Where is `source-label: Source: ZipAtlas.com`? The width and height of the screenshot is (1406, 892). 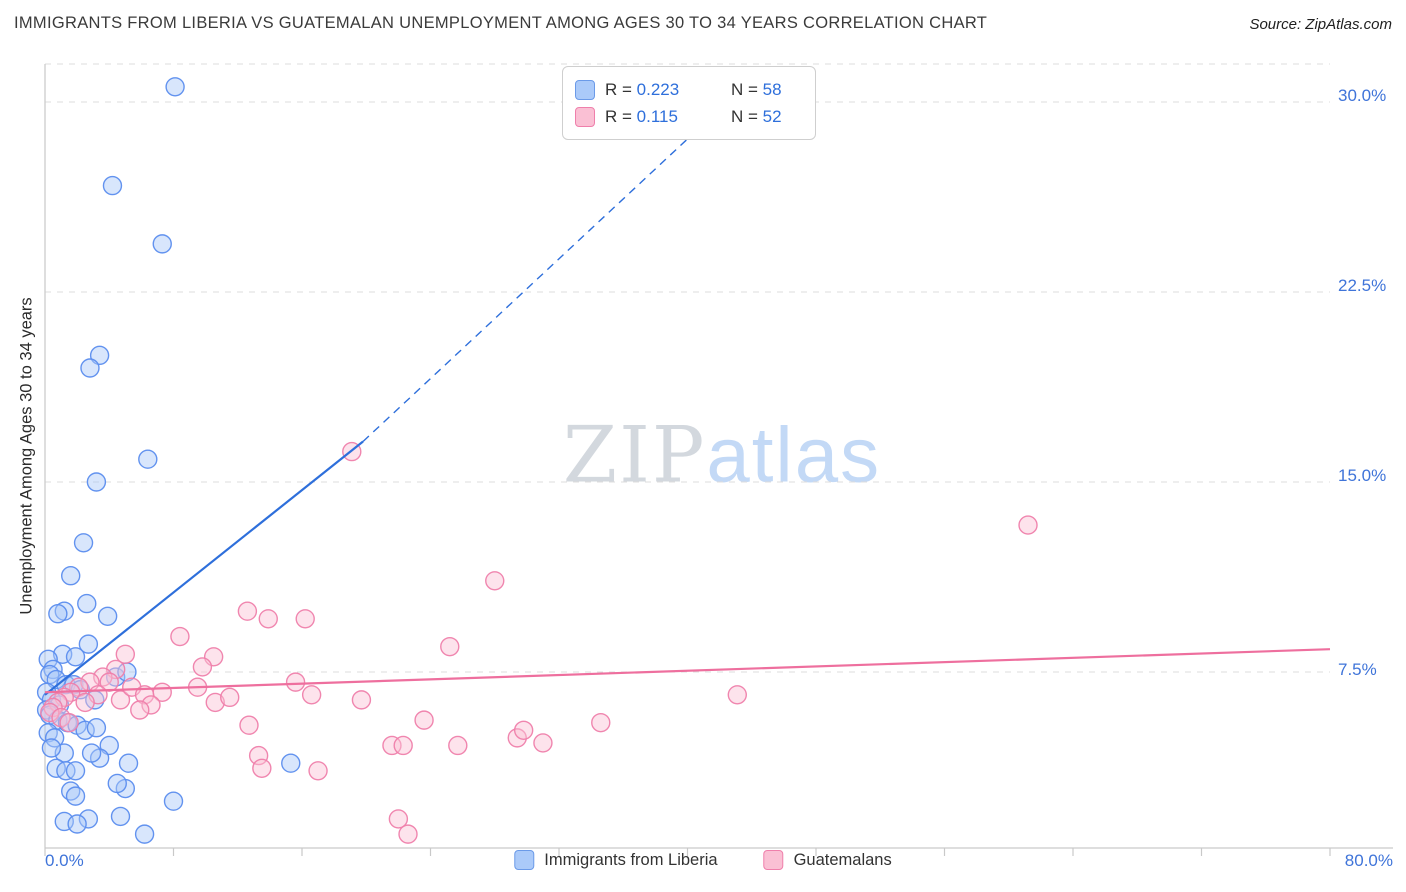 source-label: Source: ZipAtlas.com is located at coordinates (1320, 24).